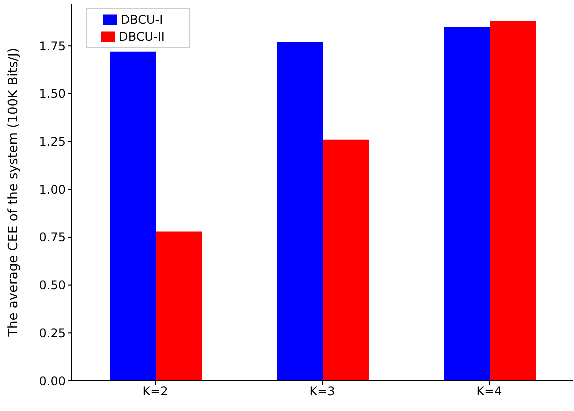  I want to click on y-tick-label: 1.50, so click(52, 94).